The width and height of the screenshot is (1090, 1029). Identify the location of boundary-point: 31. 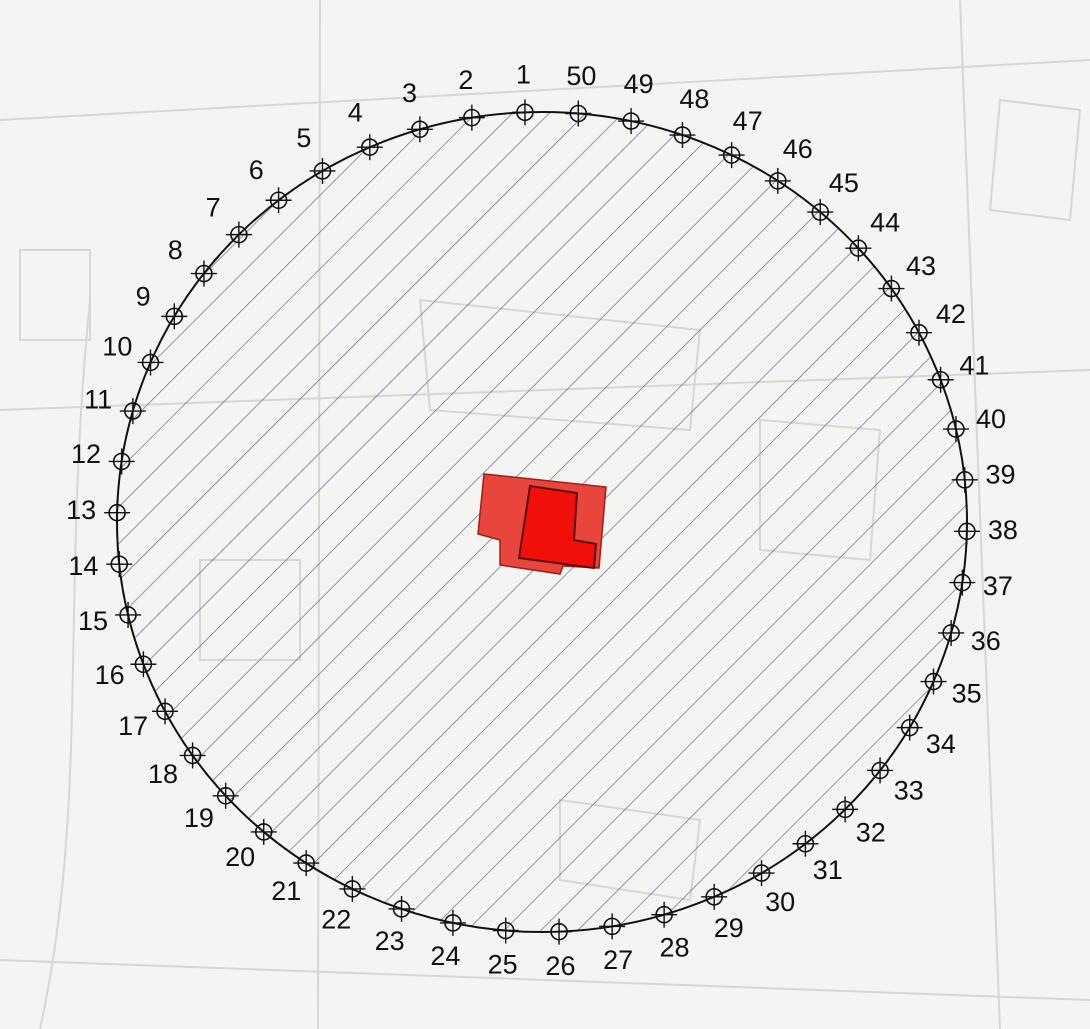
(817, 857).